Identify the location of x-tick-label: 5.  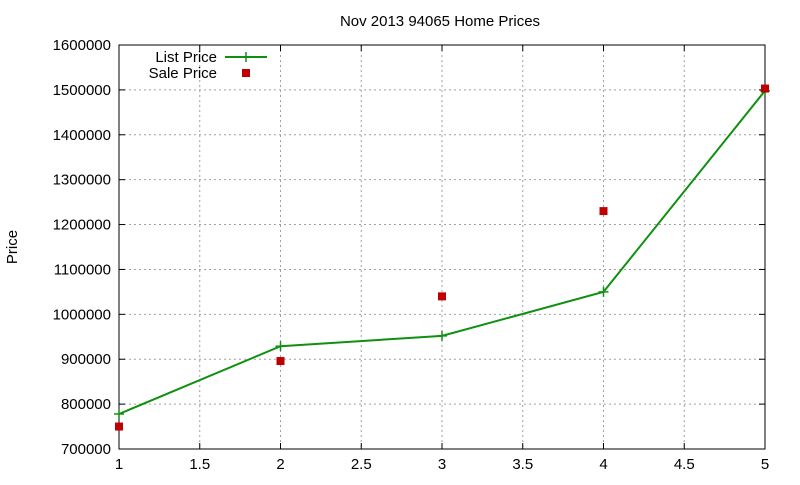
(765, 464).